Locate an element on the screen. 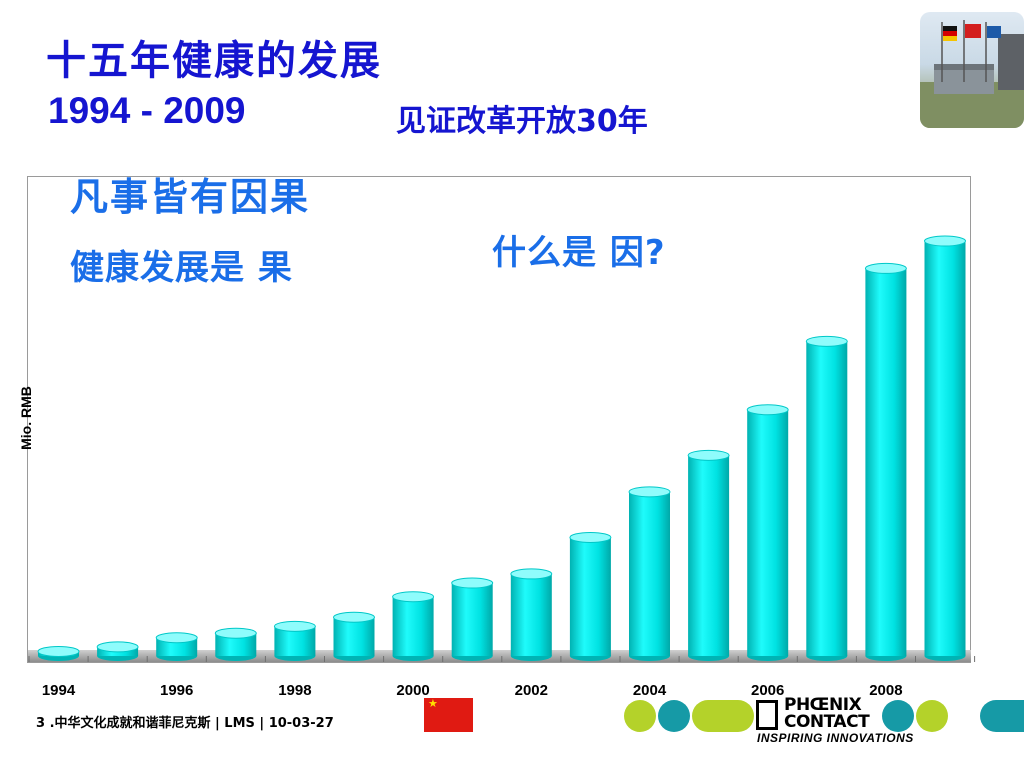 This screenshot has width=1024, height=768. bar-2008 is located at coordinates (885, 461).